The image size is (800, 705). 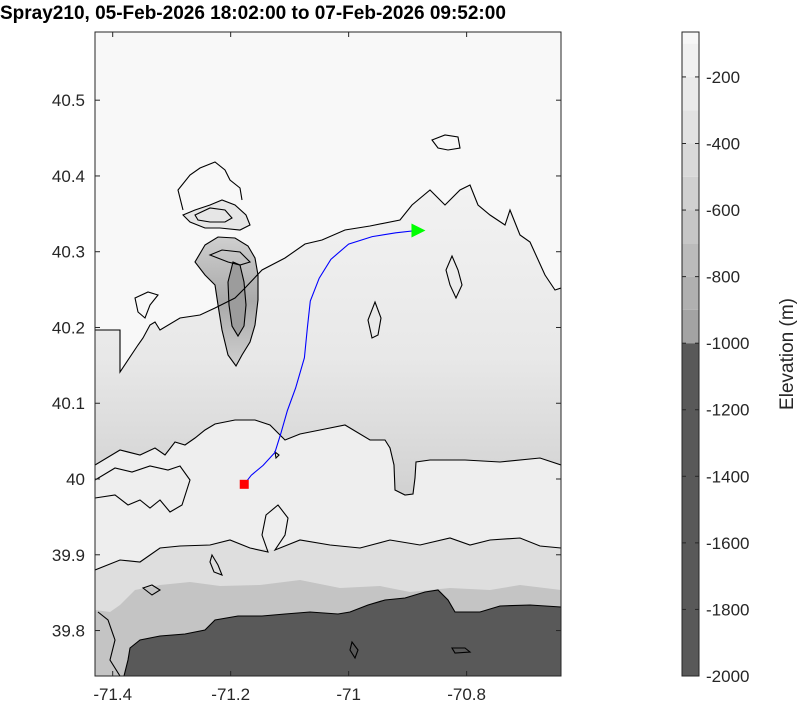 What do you see at coordinates (723, 77) in the screenshot?
I see `colorbar-tick-label: -200` at bounding box center [723, 77].